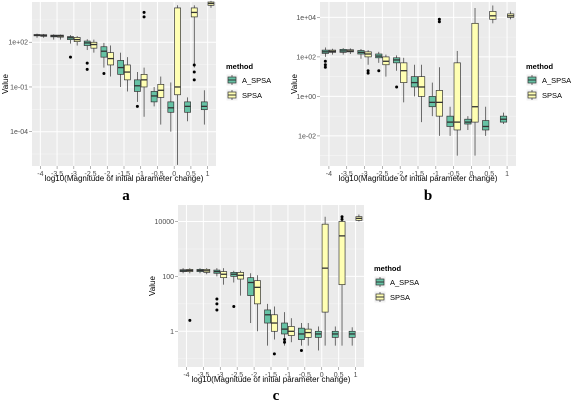 Image resolution: width=572 pixels, height=409 pixels. I want to click on legend-title: method, so click(388, 268).